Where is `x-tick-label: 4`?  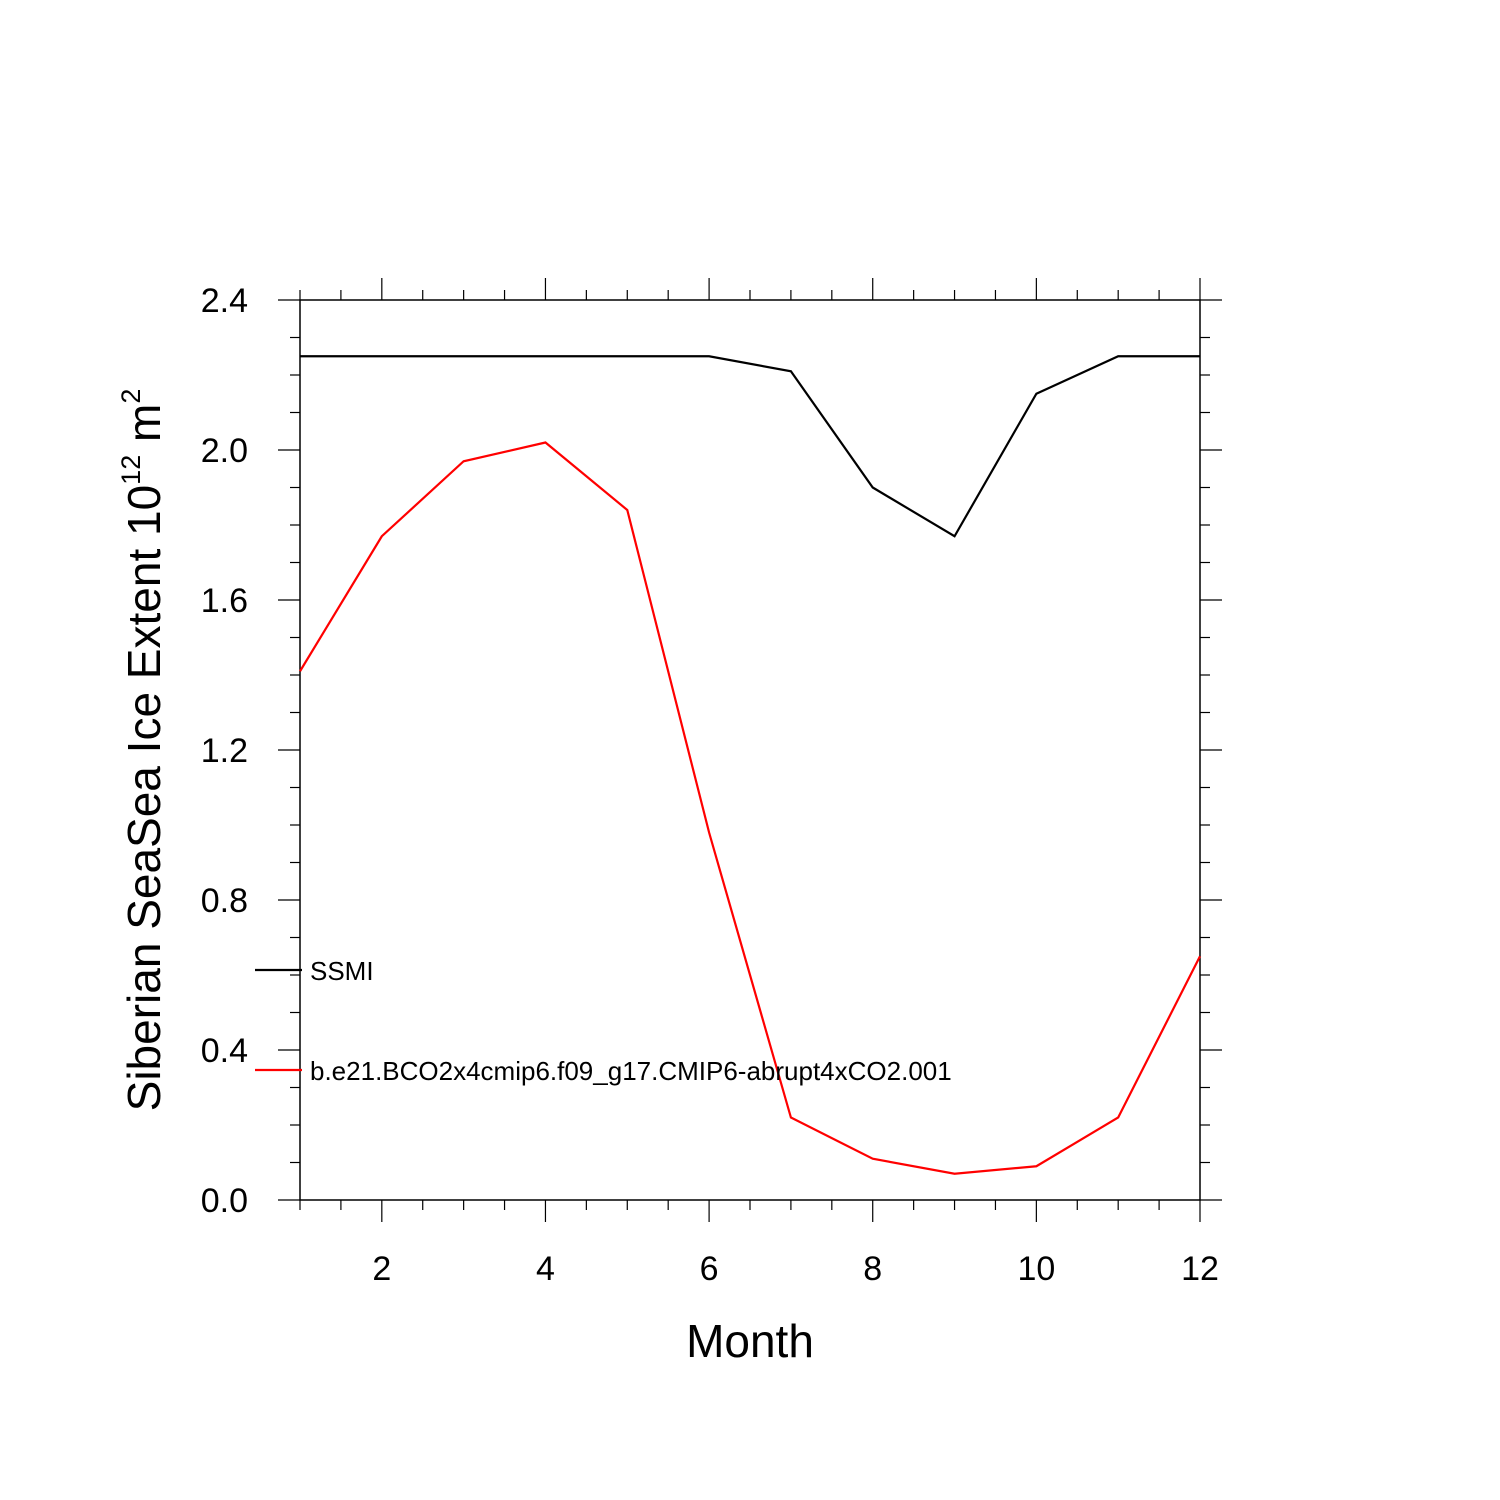 x-tick-label: 4 is located at coordinates (545, 1269).